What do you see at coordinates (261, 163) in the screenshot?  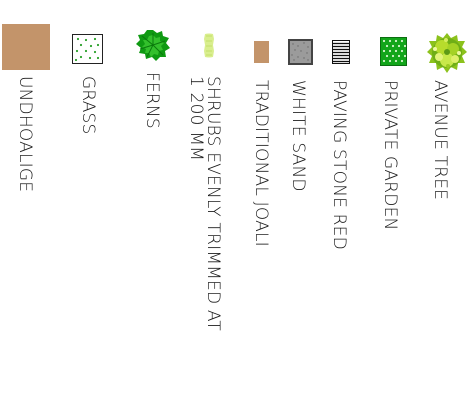 I see `traditional-joali-label: TRADITIONAL JOALI` at bounding box center [261, 163].